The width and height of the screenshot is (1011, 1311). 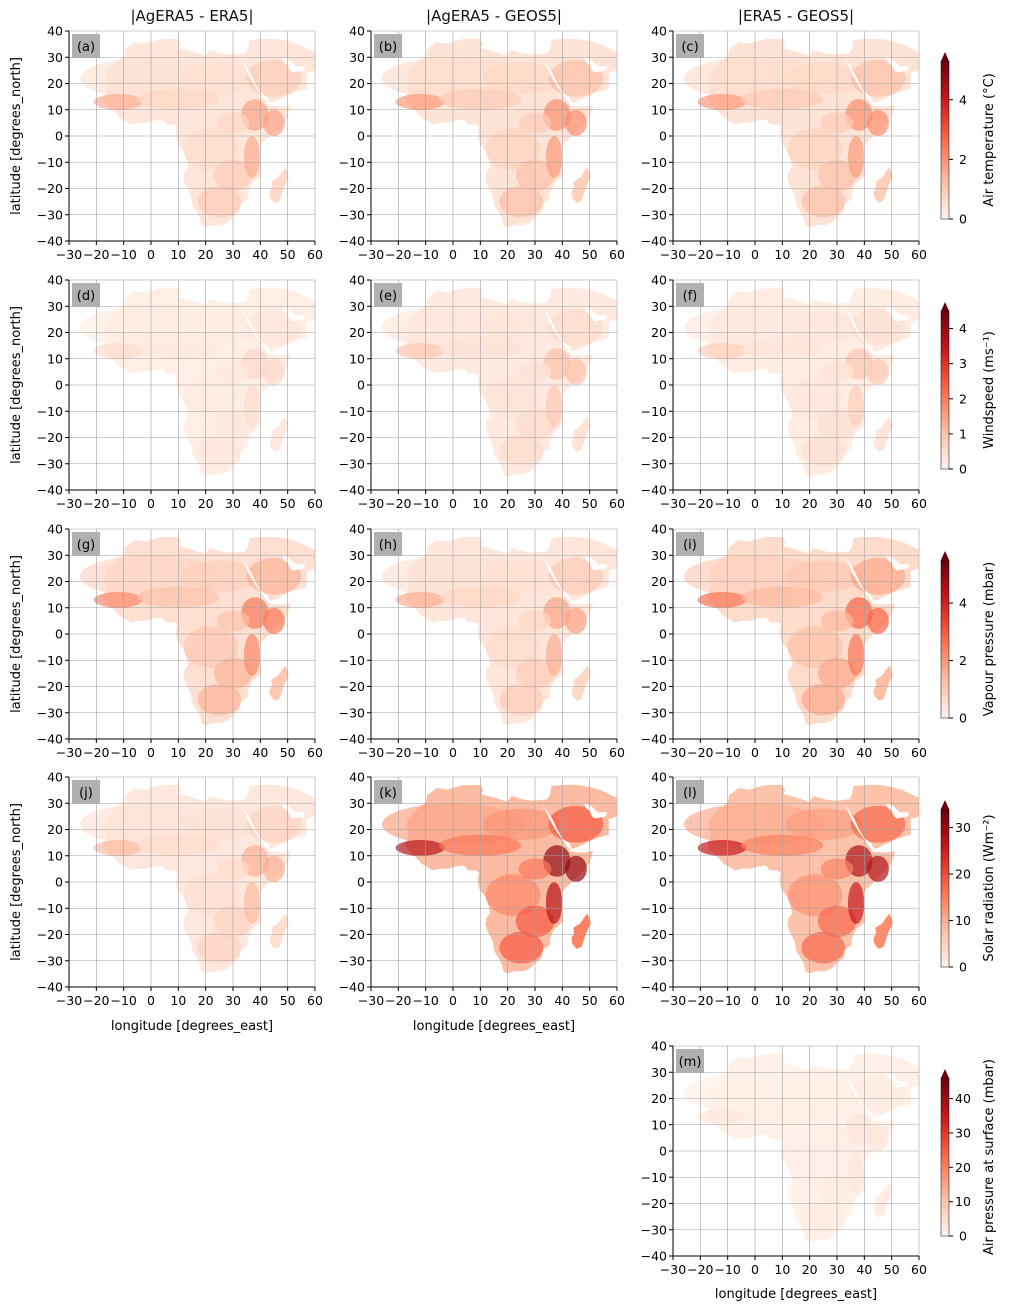 I want to click on colorbar-label: Solar radiation (Wm⁻²), so click(x=989, y=887).